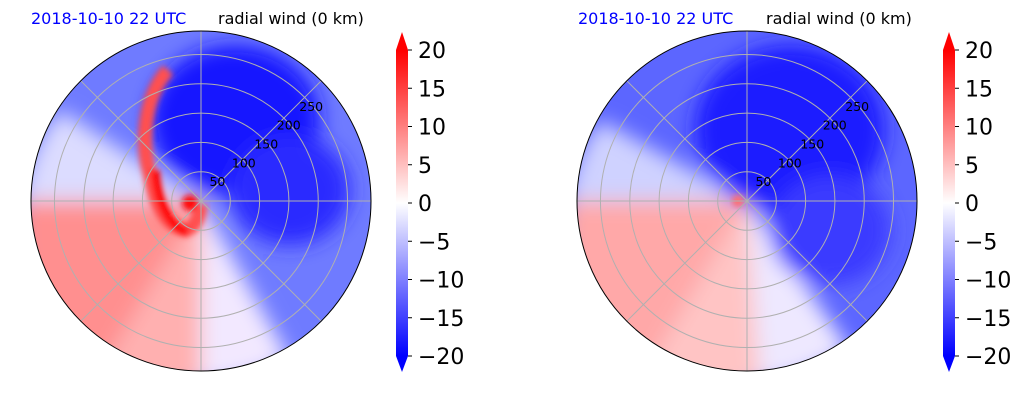 This screenshot has height=401, width=1028. I want to click on colorbar-right, so click(949, 203).